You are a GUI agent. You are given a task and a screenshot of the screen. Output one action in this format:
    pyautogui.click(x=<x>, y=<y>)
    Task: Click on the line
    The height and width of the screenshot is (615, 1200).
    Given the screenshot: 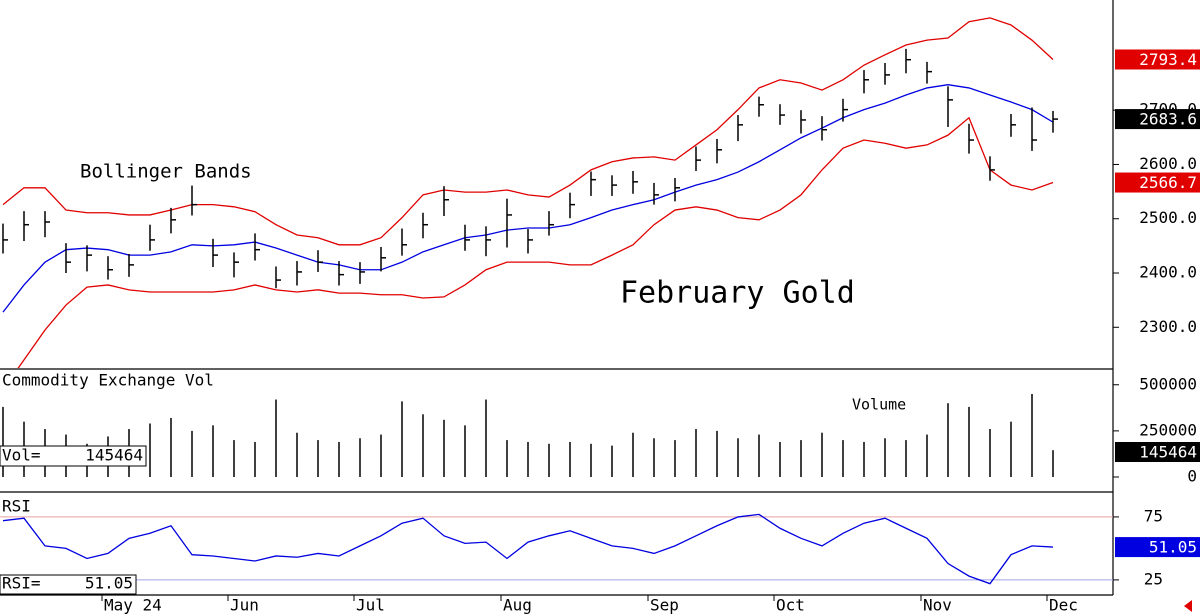 What is the action you would take?
    pyautogui.click(x=528, y=549)
    